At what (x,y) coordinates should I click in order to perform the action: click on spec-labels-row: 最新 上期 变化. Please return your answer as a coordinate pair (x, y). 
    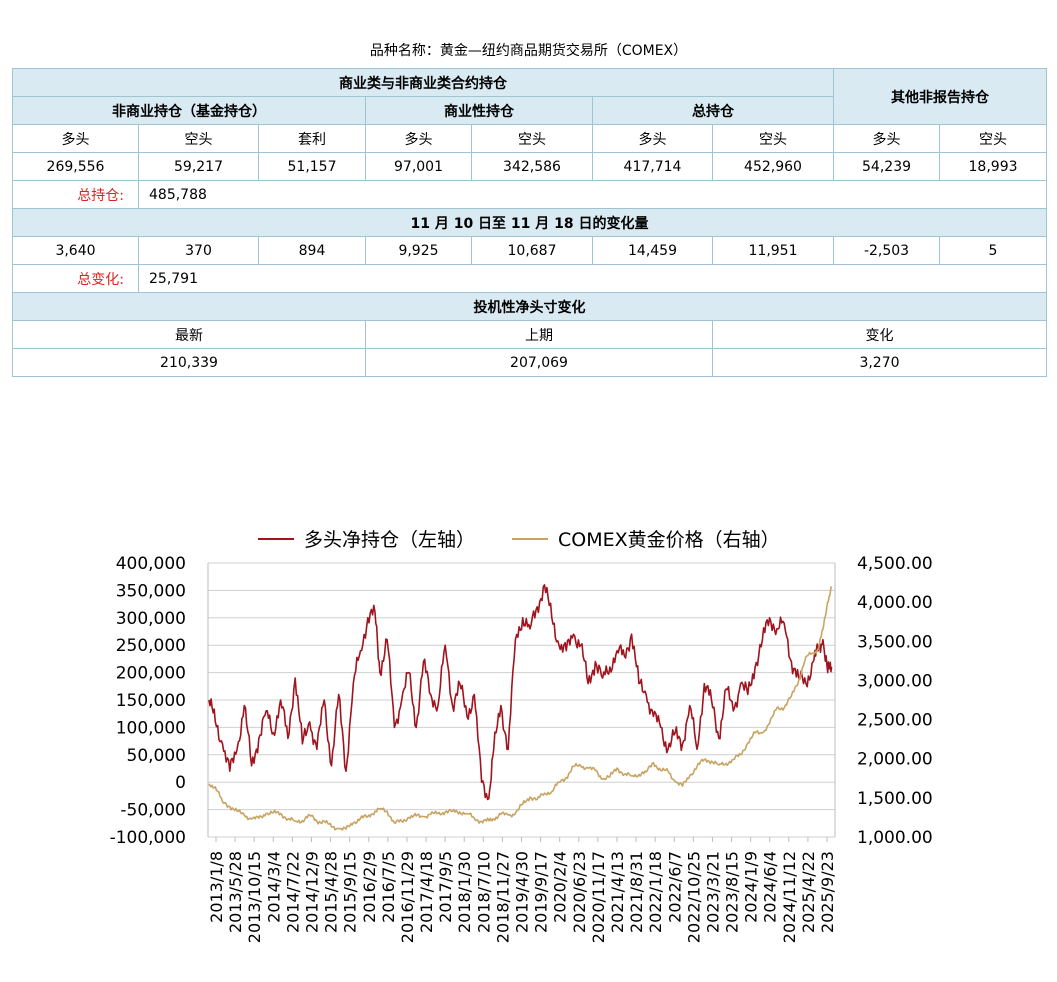
    Looking at the image, I should click on (530, 334).